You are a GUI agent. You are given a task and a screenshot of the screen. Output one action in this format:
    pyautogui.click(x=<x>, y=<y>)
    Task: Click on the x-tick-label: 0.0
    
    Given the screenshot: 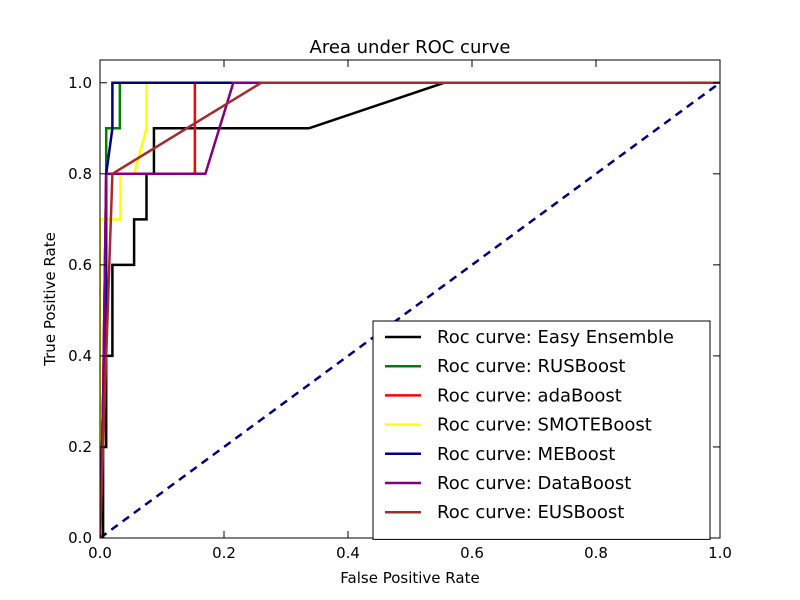 What is the action you would take?
    pyautogui.click(x=100, y=553)
    